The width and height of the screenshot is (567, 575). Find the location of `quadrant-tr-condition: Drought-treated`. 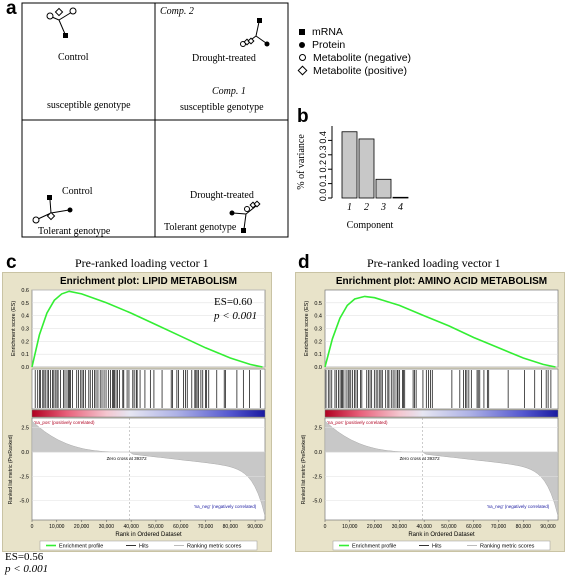

quadrant-tr-condition: Drought-treated is located at coordinates (224, 58).